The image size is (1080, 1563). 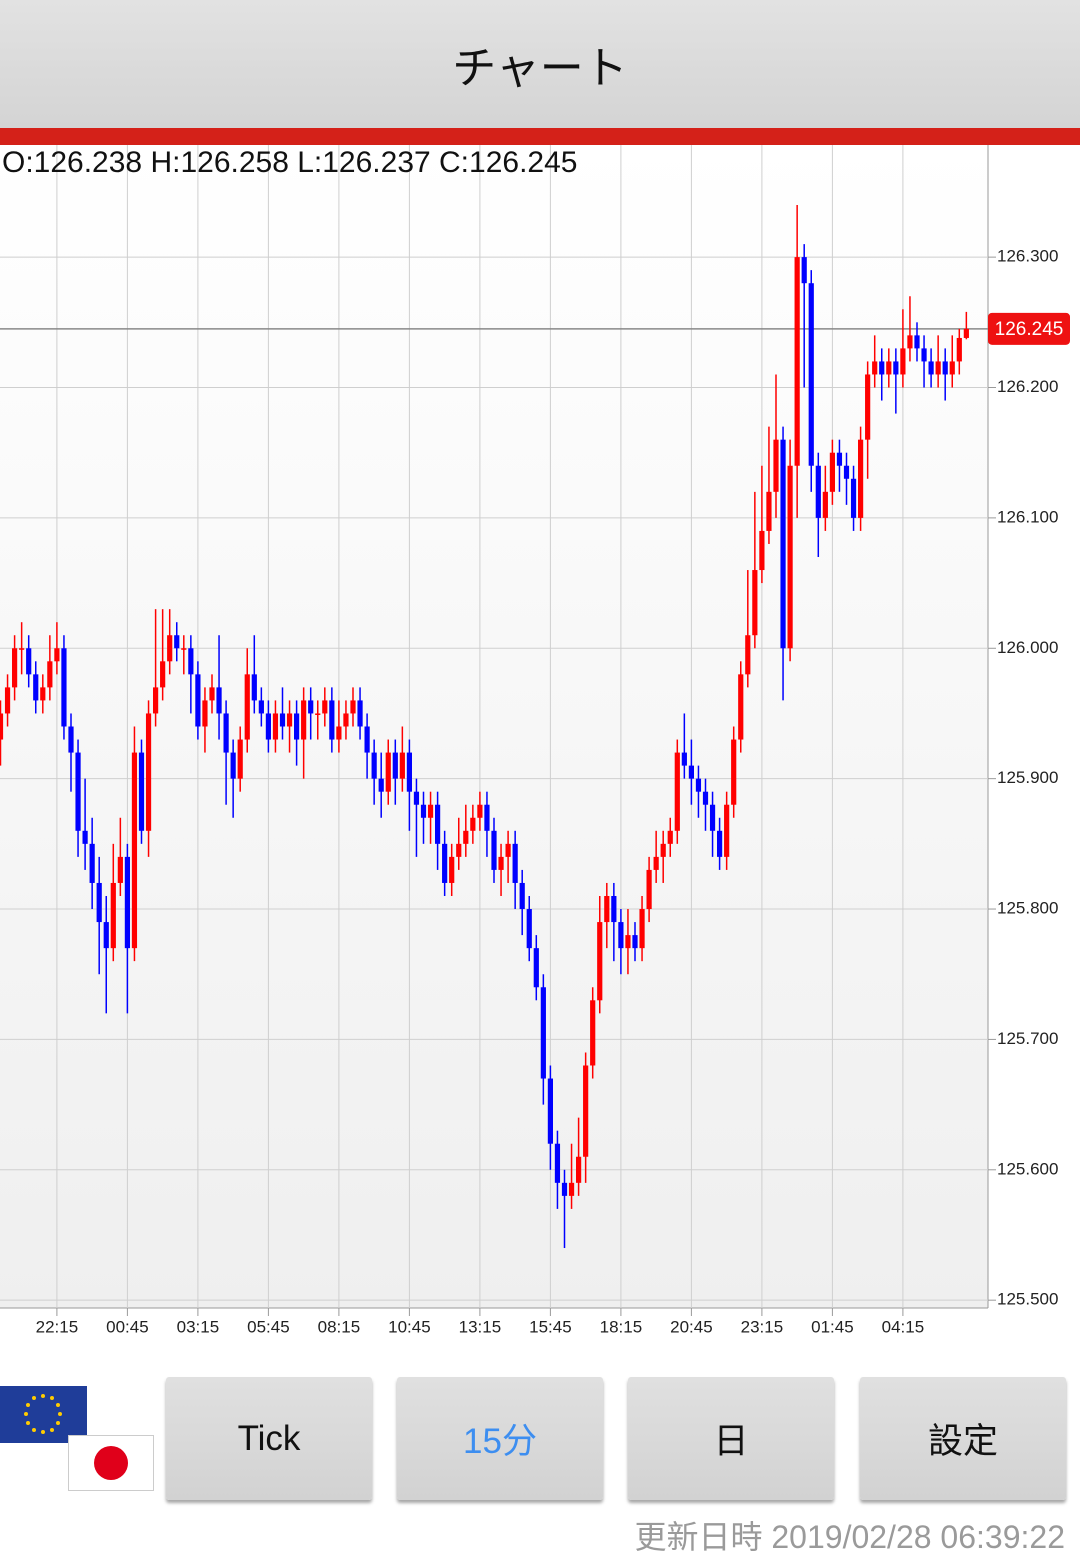 I want to click on eu-flag, so click(x=43, y=1414).